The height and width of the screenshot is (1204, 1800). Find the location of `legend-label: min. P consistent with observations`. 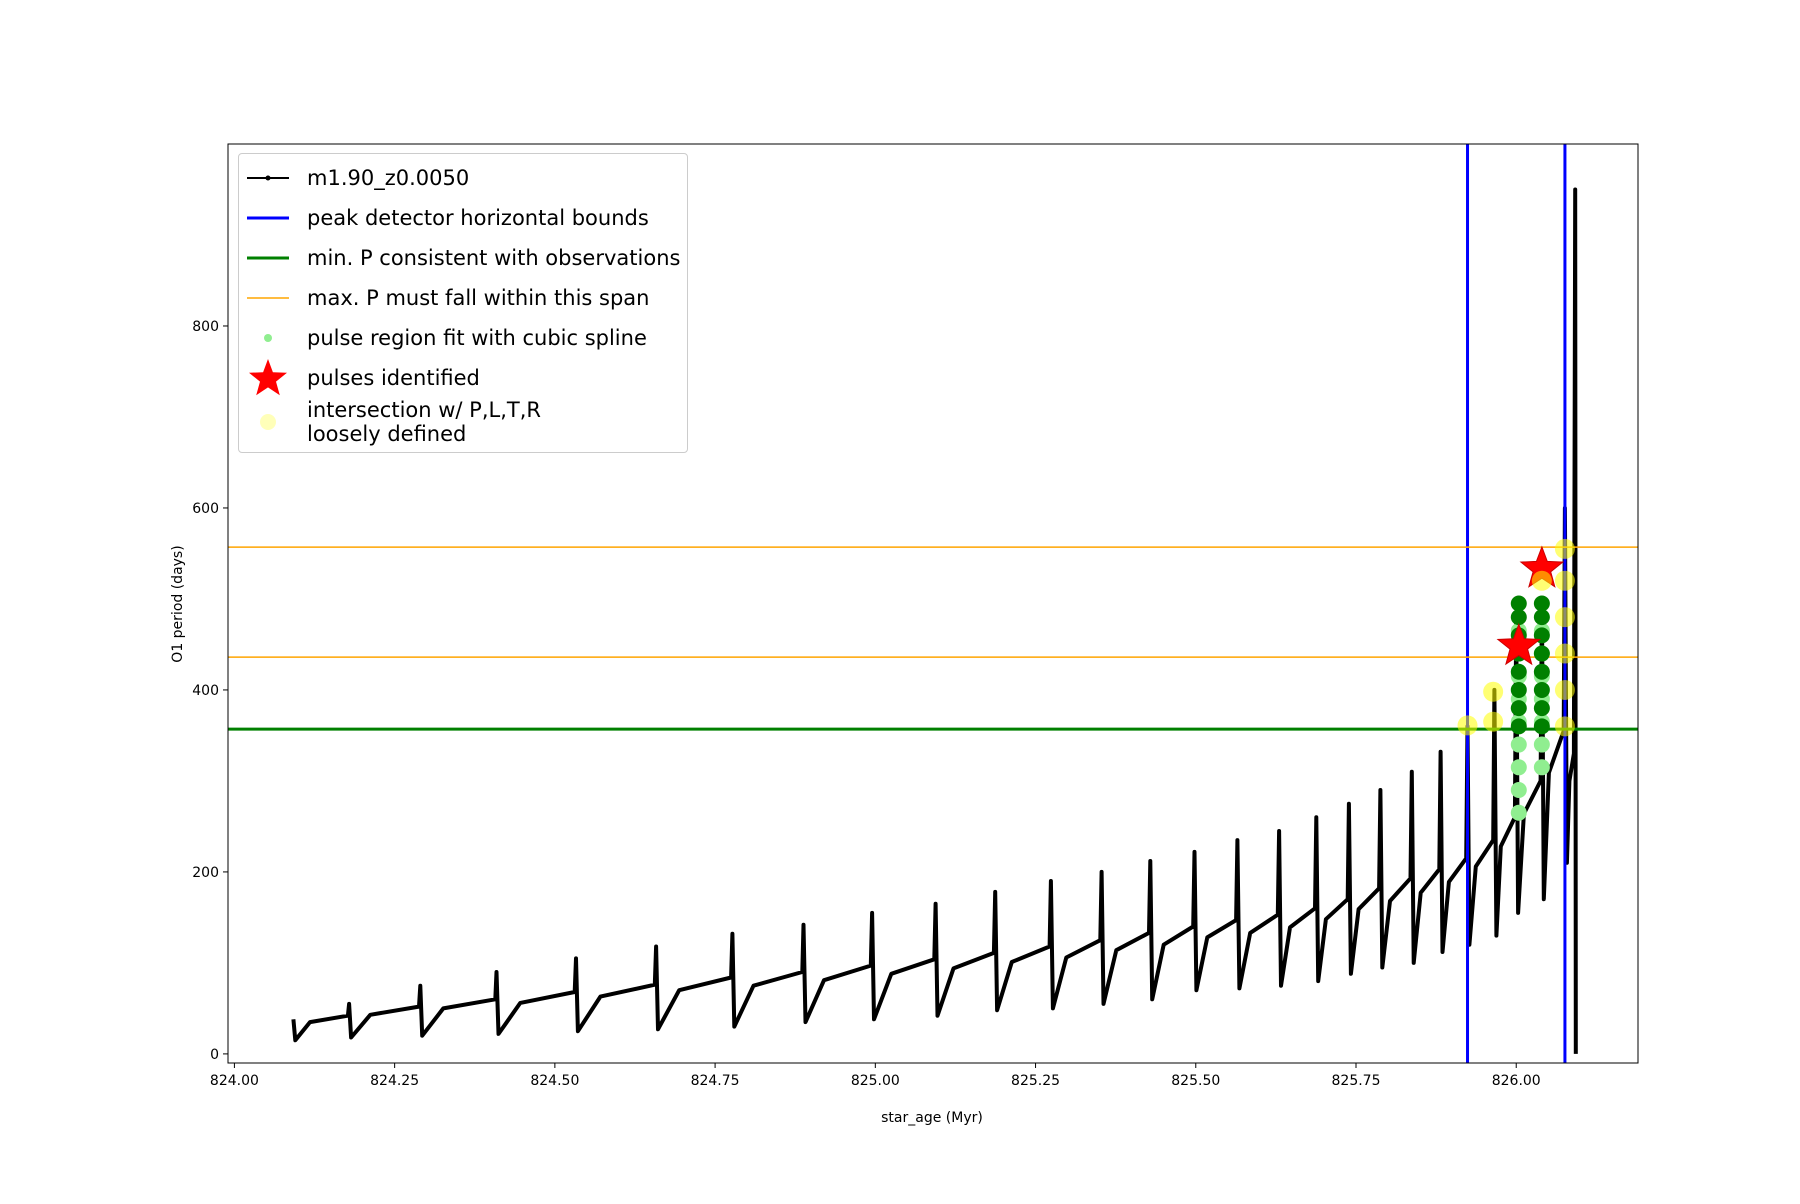

legend-label: min. P consistent with observations is located at coordinates (494, 258).